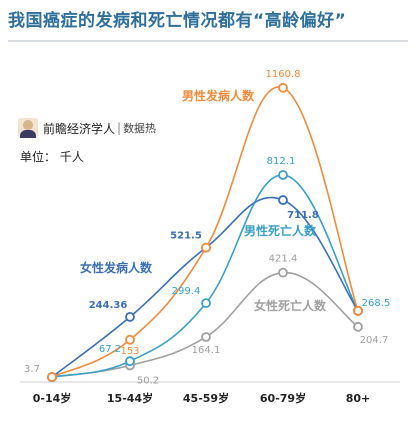 The width and height of the screenshot is (416, 434). What do you see at coordinates (283, 259) in the screenshot?
I see `data-label: 421.4` at bounding box center [283, 259].